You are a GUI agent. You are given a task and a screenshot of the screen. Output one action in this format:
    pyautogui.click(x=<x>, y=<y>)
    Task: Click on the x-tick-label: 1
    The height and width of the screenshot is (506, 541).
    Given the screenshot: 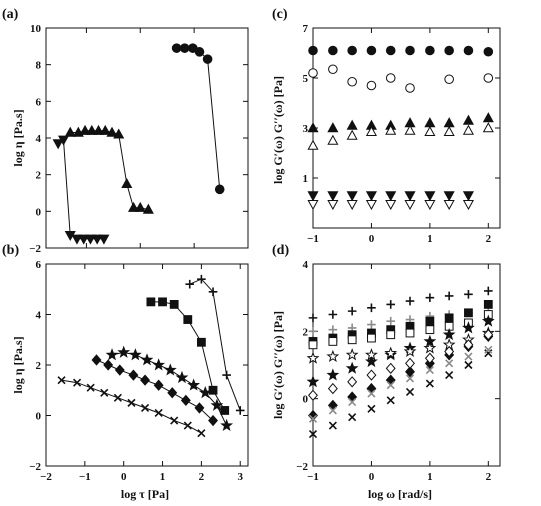 What is the action you would take?
    pyautogui.click(x=430, y=477)
    